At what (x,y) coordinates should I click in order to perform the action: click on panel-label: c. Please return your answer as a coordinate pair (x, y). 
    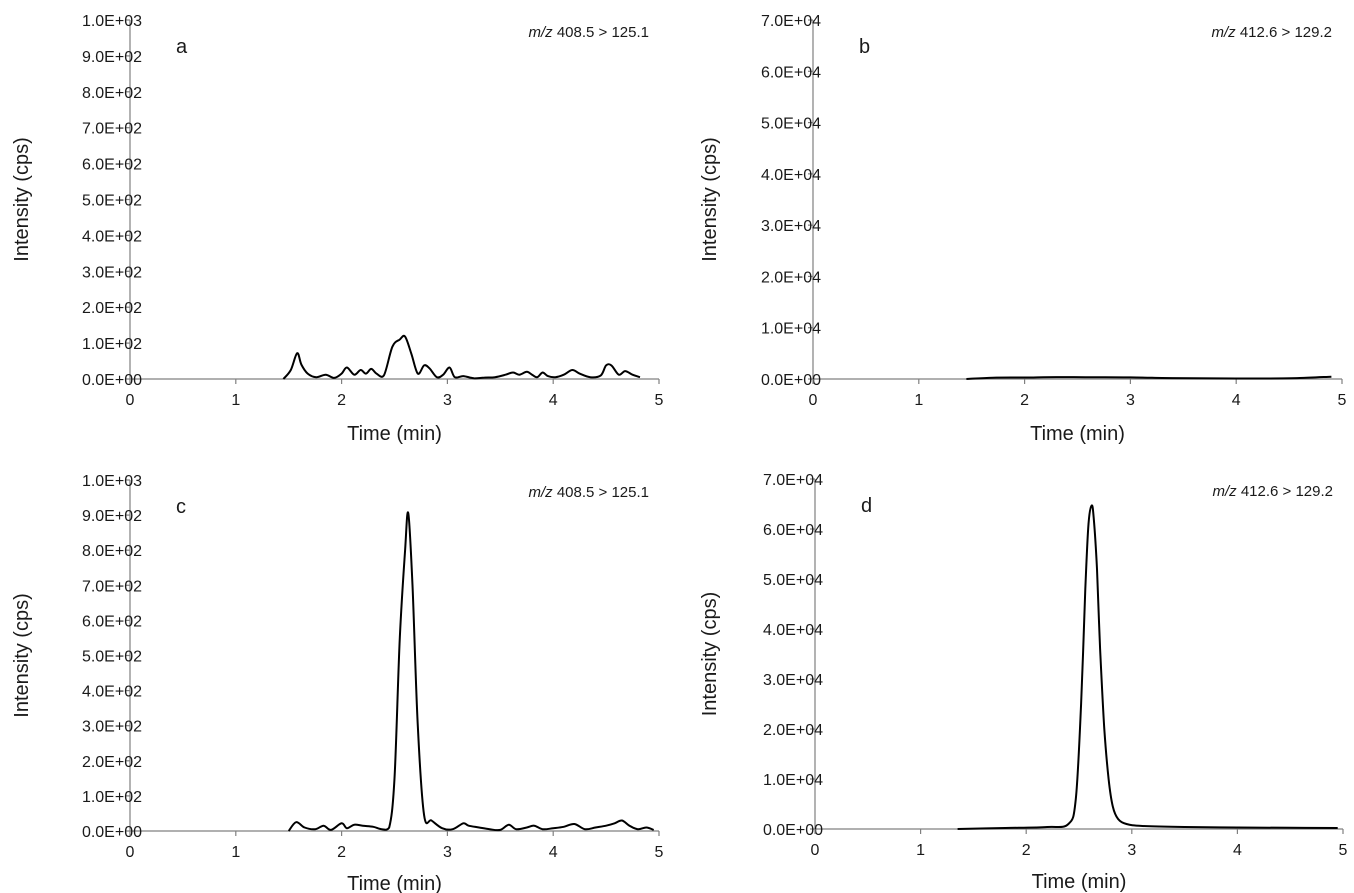
    Looking at the image, I should click on (181, 507).